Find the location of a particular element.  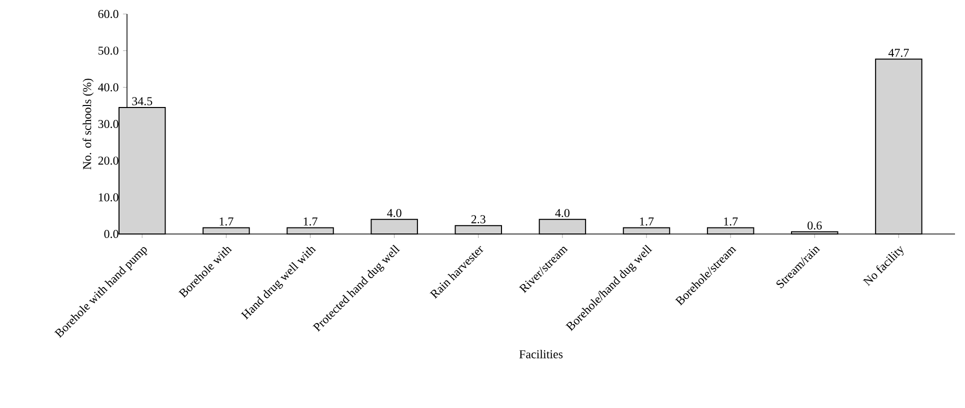

y-axis-title: No. of schools (%) is located at coordinates (88, 124).